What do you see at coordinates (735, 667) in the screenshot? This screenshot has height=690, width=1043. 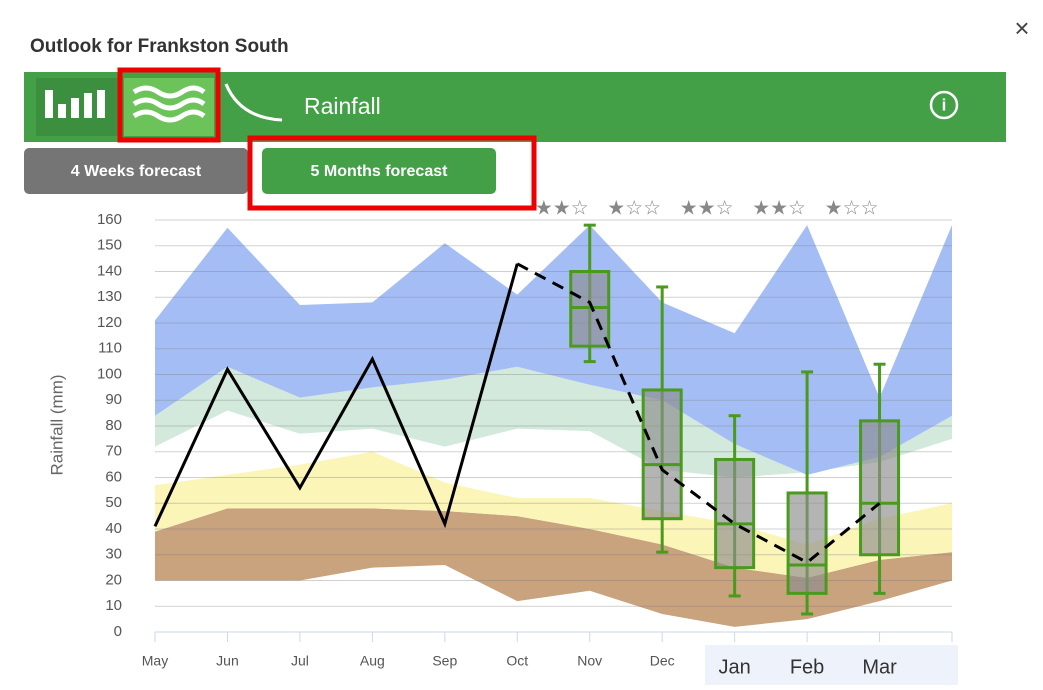 I see `x-tick-label: Jan` at bounding box center [735, 667].